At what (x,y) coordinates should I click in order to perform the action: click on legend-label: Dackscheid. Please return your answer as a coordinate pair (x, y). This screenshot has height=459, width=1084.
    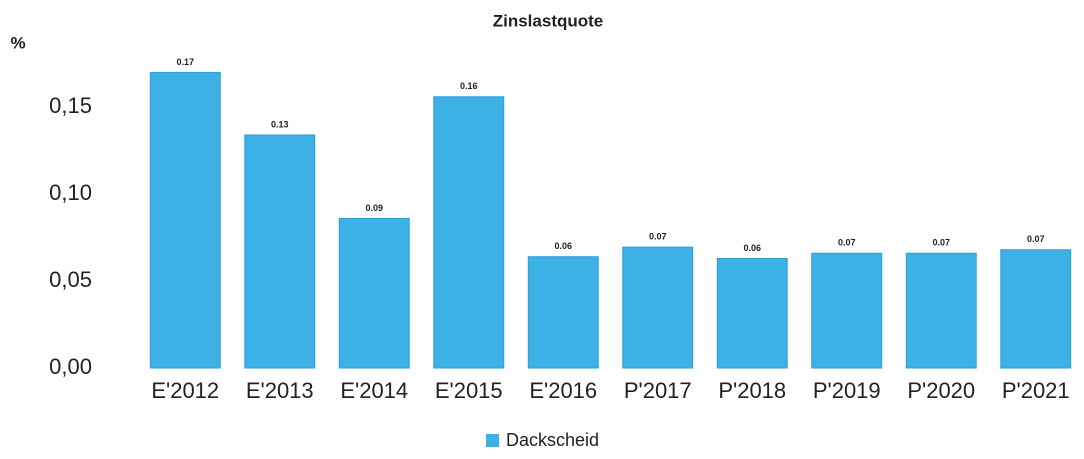
    Looking at the image, I should click on (552, 440).